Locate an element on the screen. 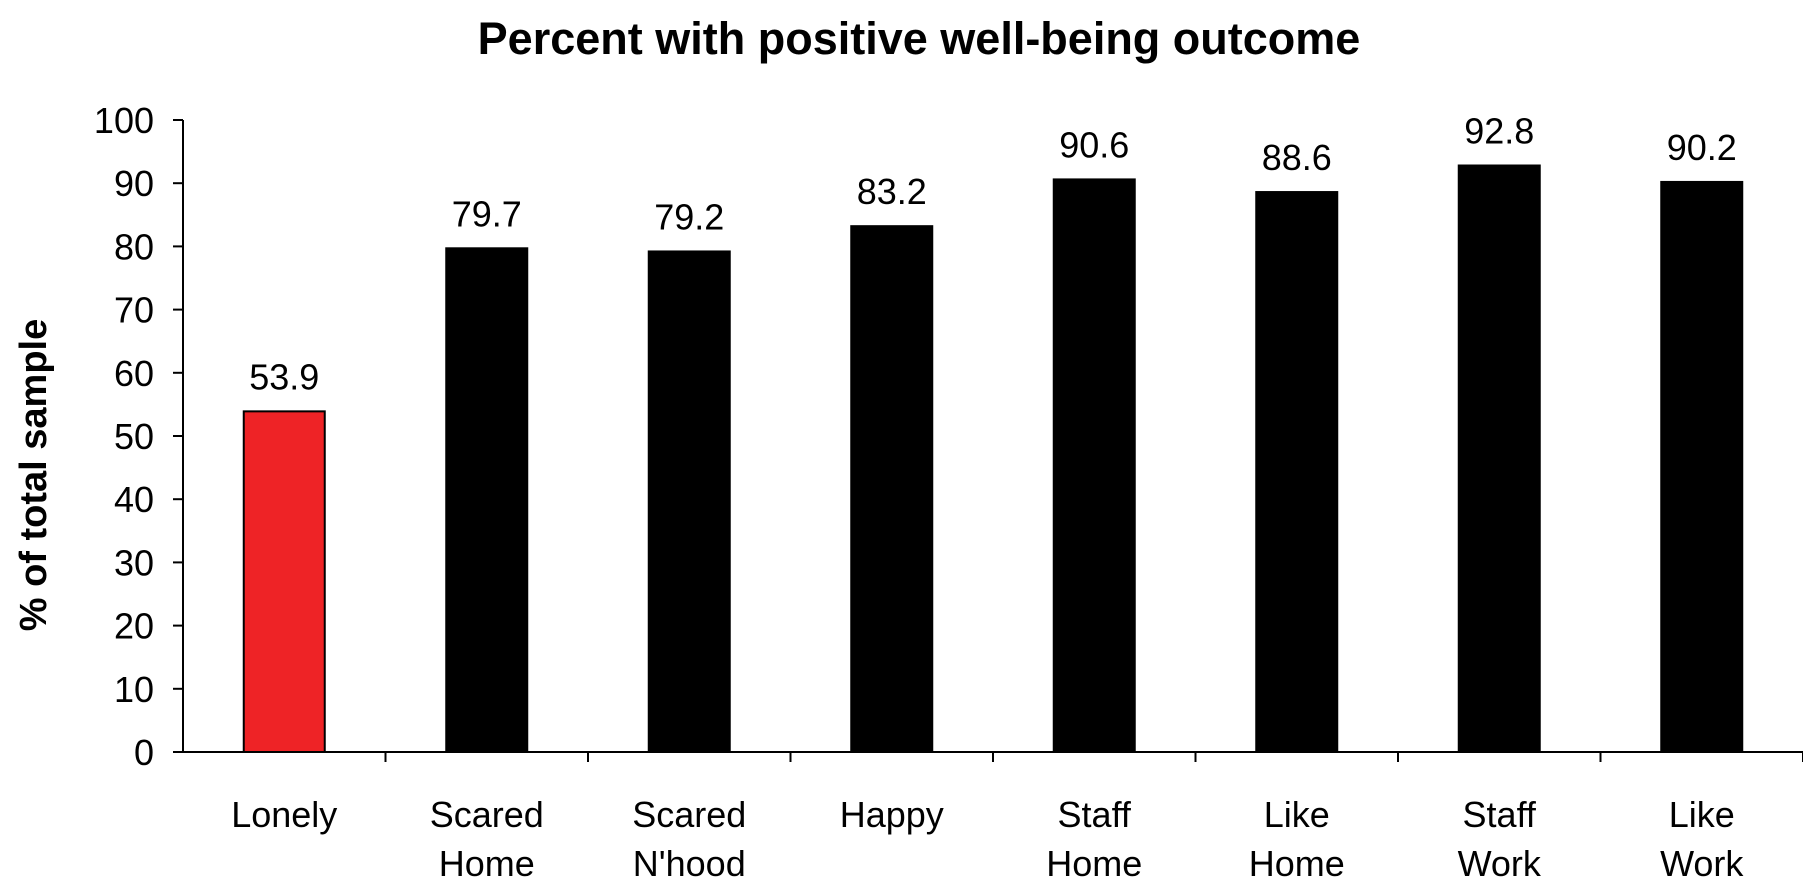 The width and height of the screenshot is (1803, 887). bar-value-label: 92.8 is located at coordinates (1499, 131).